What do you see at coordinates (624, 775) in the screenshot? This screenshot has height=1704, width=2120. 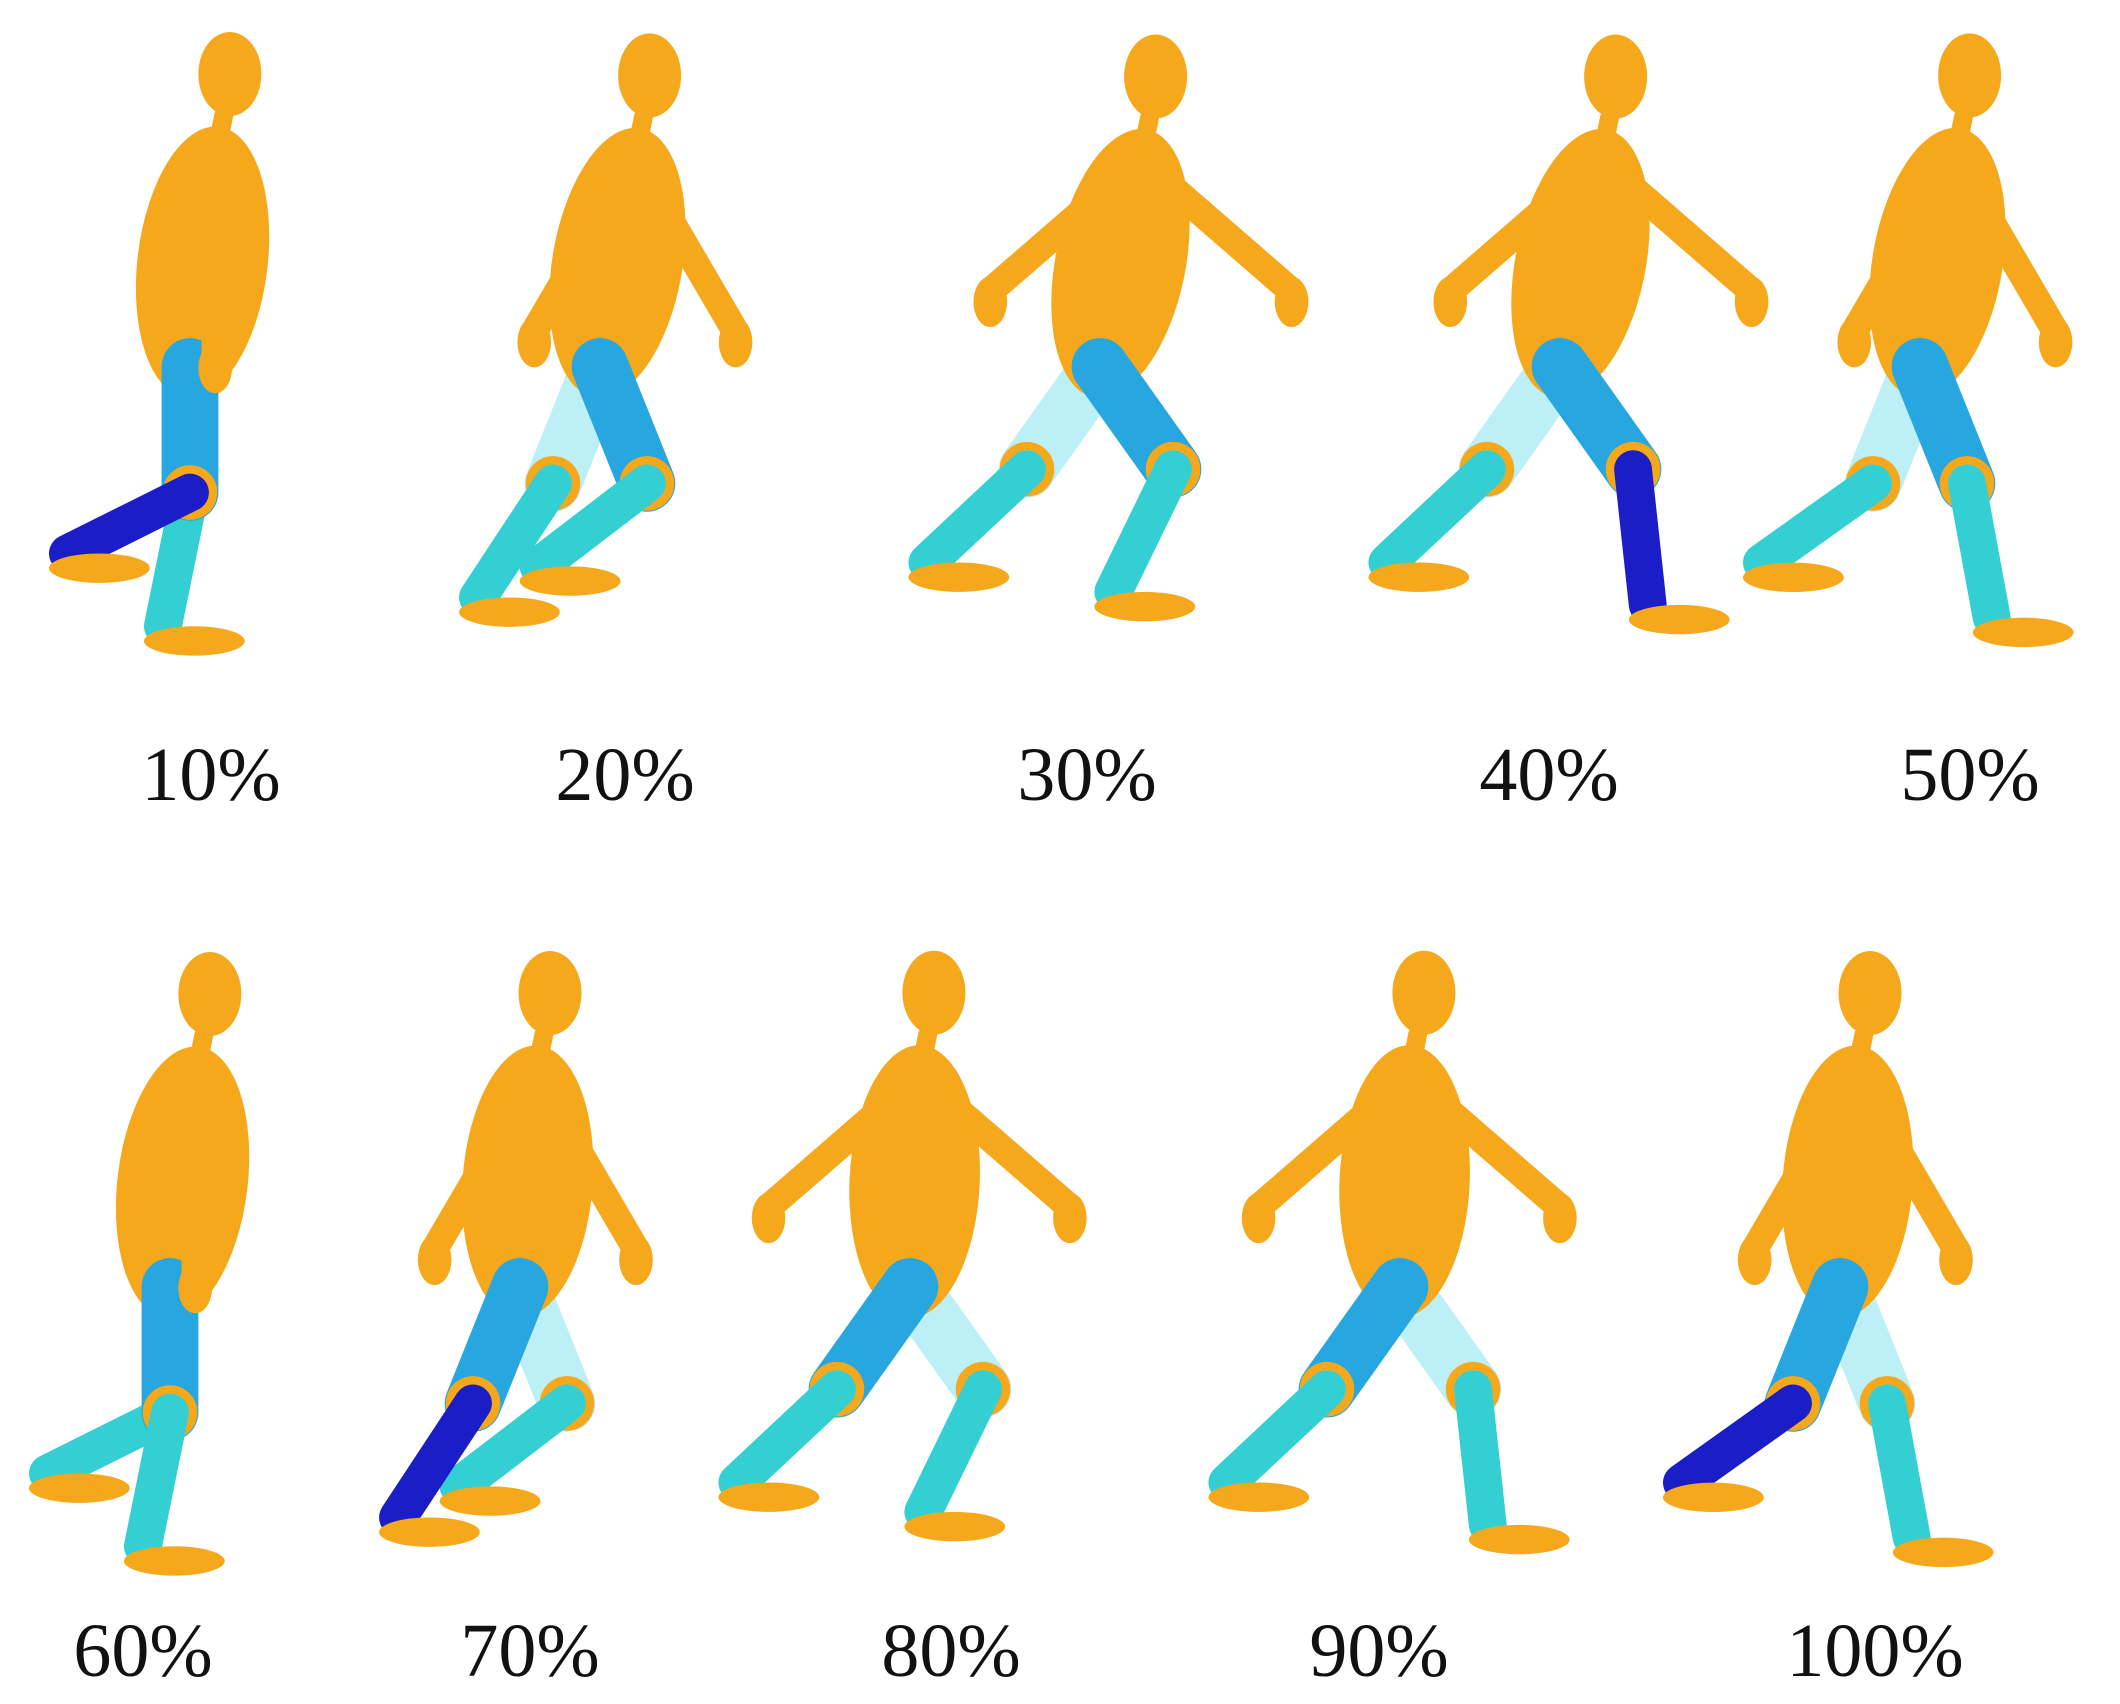 I see `frame-label: 20%` at bounding box center [624, 775].